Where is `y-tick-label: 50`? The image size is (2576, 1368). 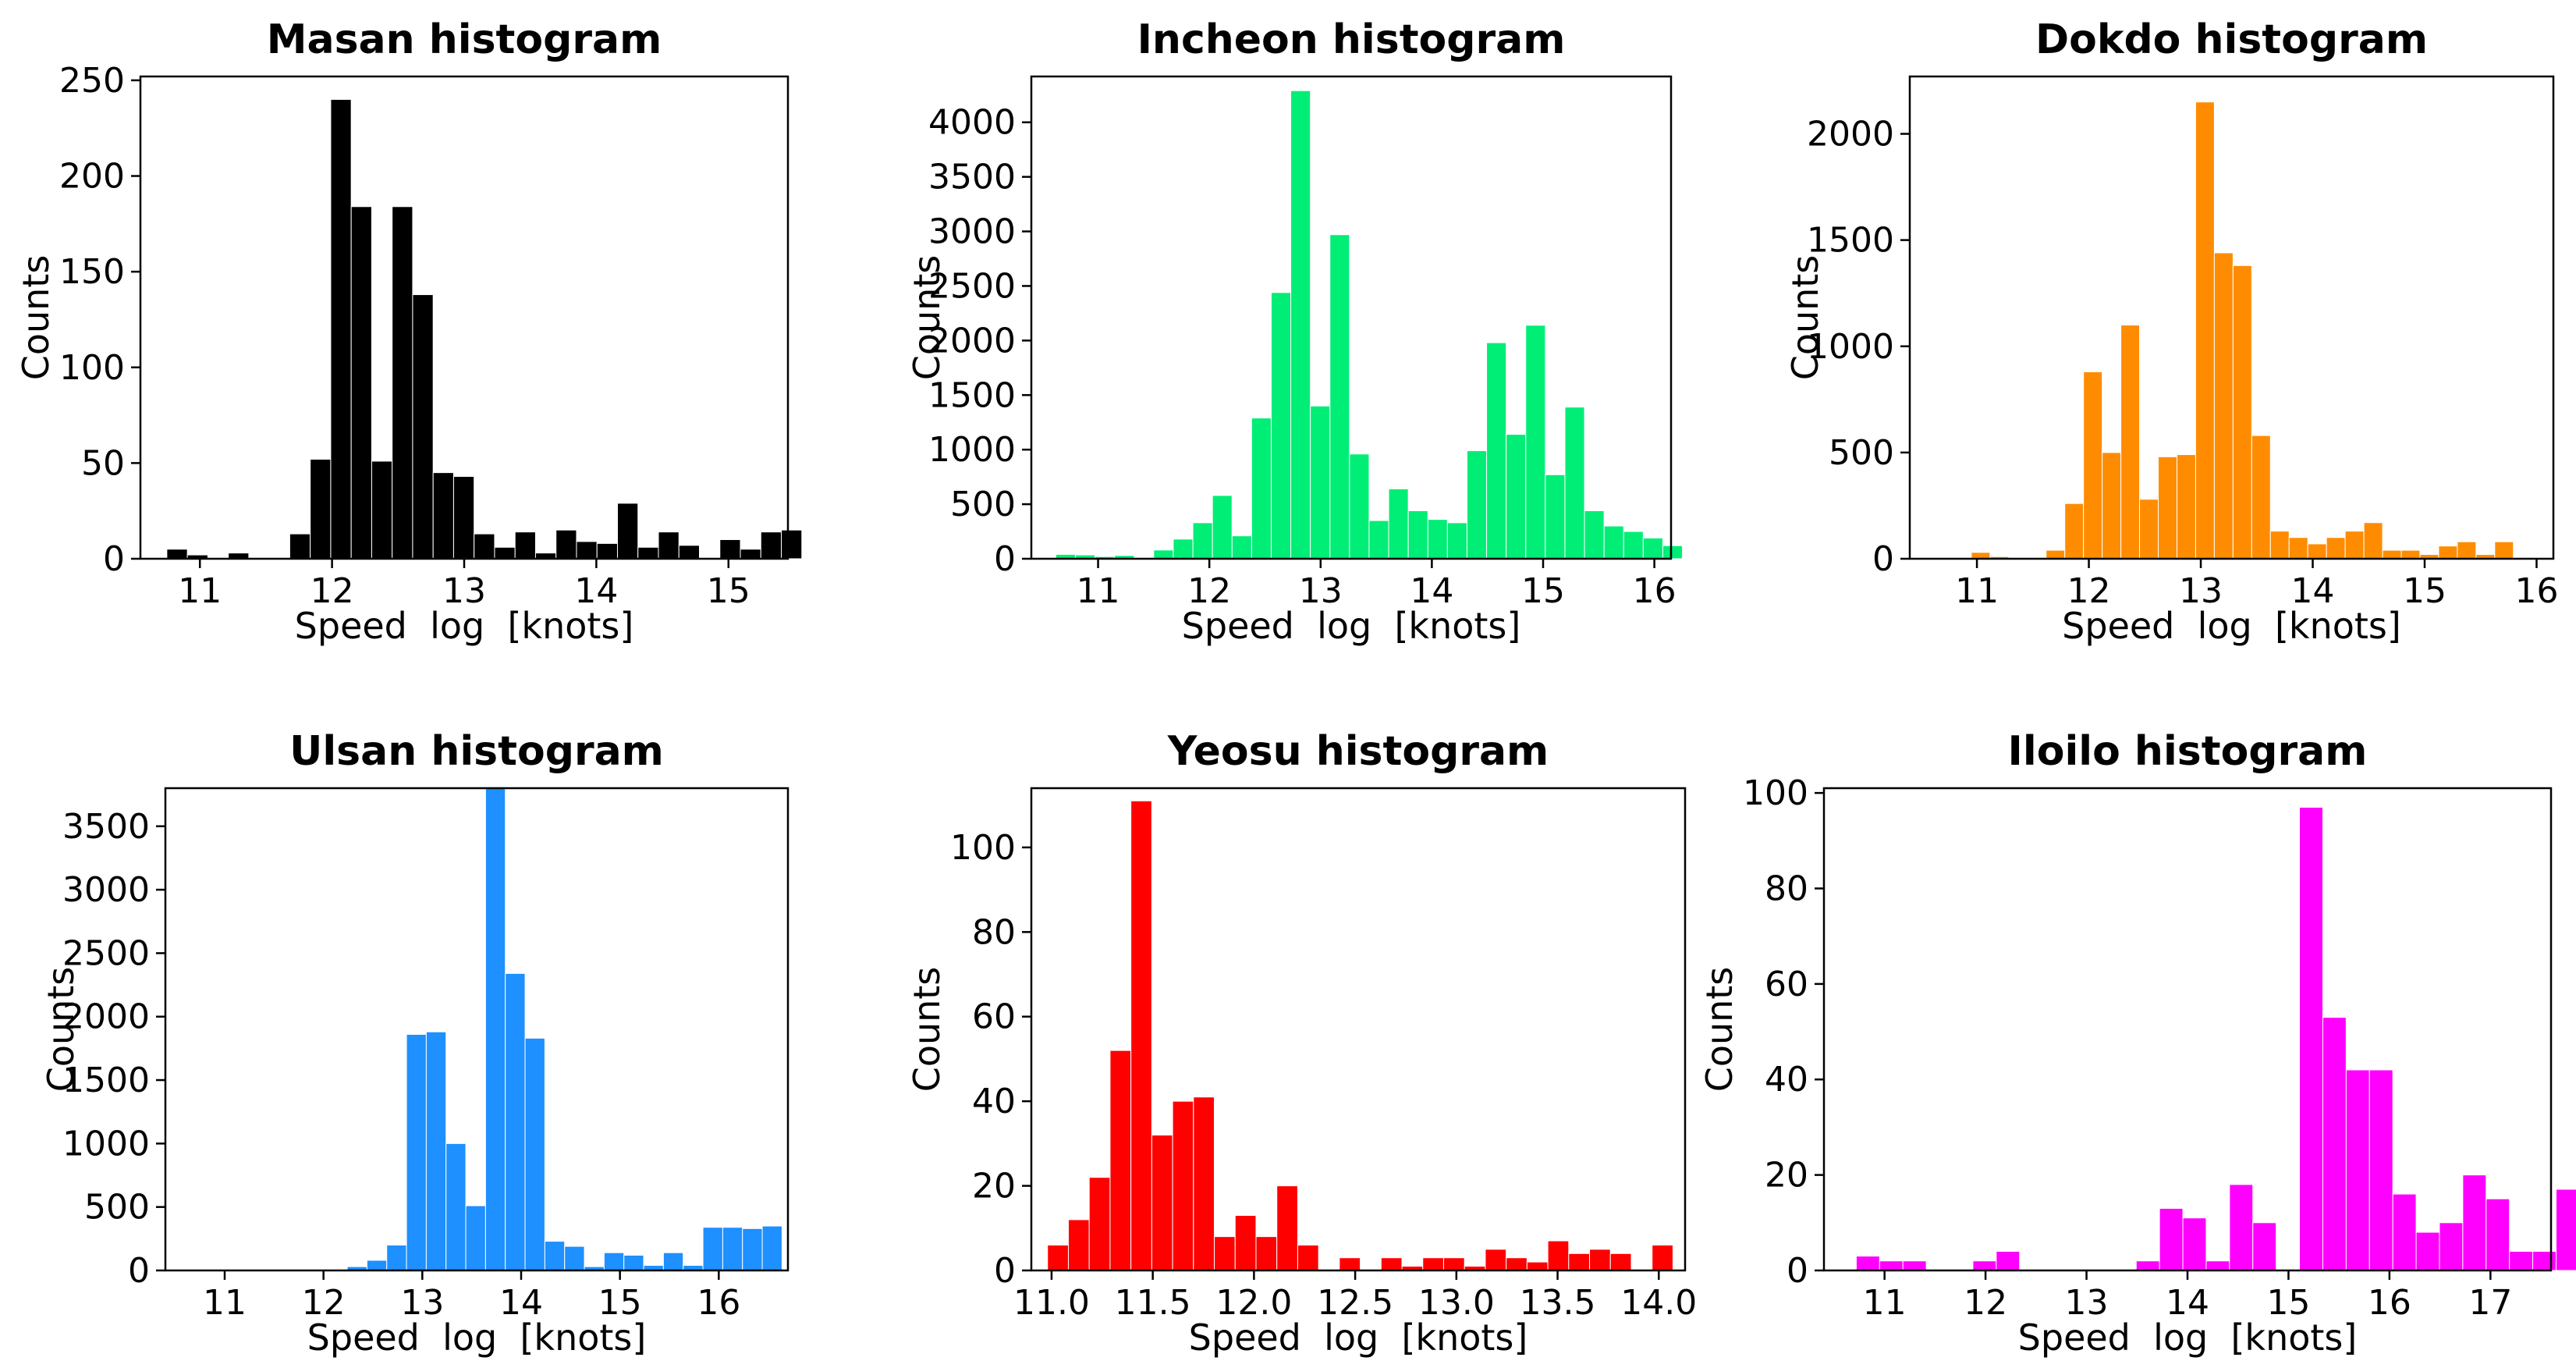 y-tick-label: 50 is located at coordinates (103, 463).